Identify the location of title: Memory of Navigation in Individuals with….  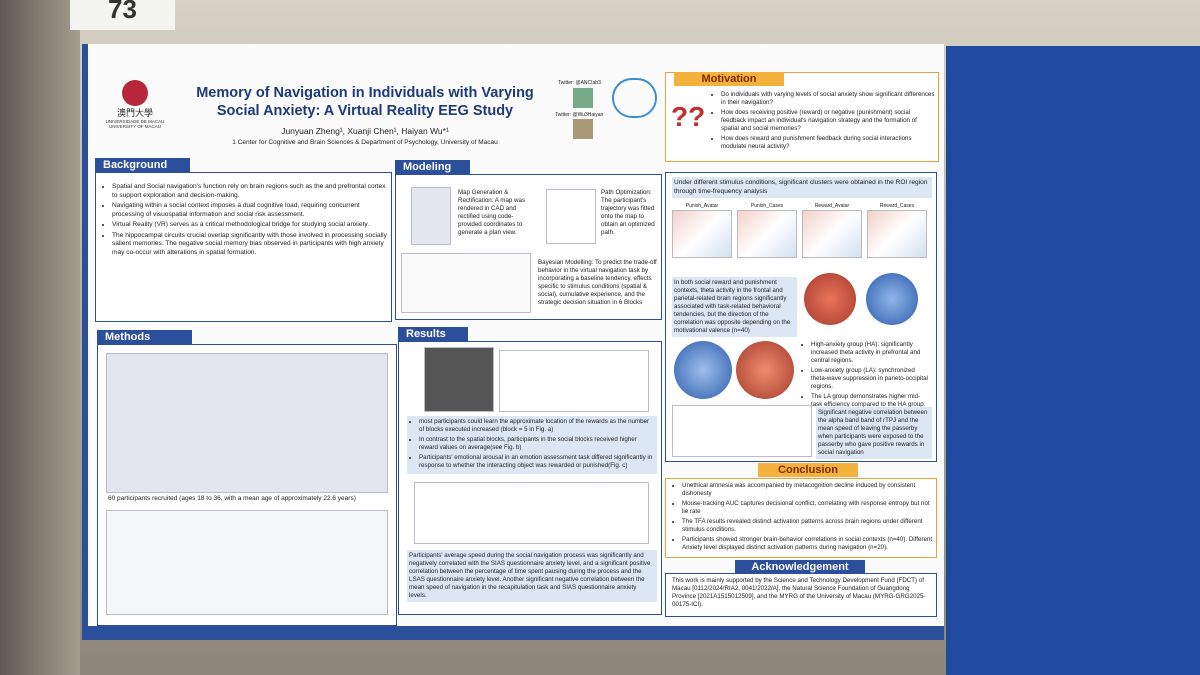
(365, 102).